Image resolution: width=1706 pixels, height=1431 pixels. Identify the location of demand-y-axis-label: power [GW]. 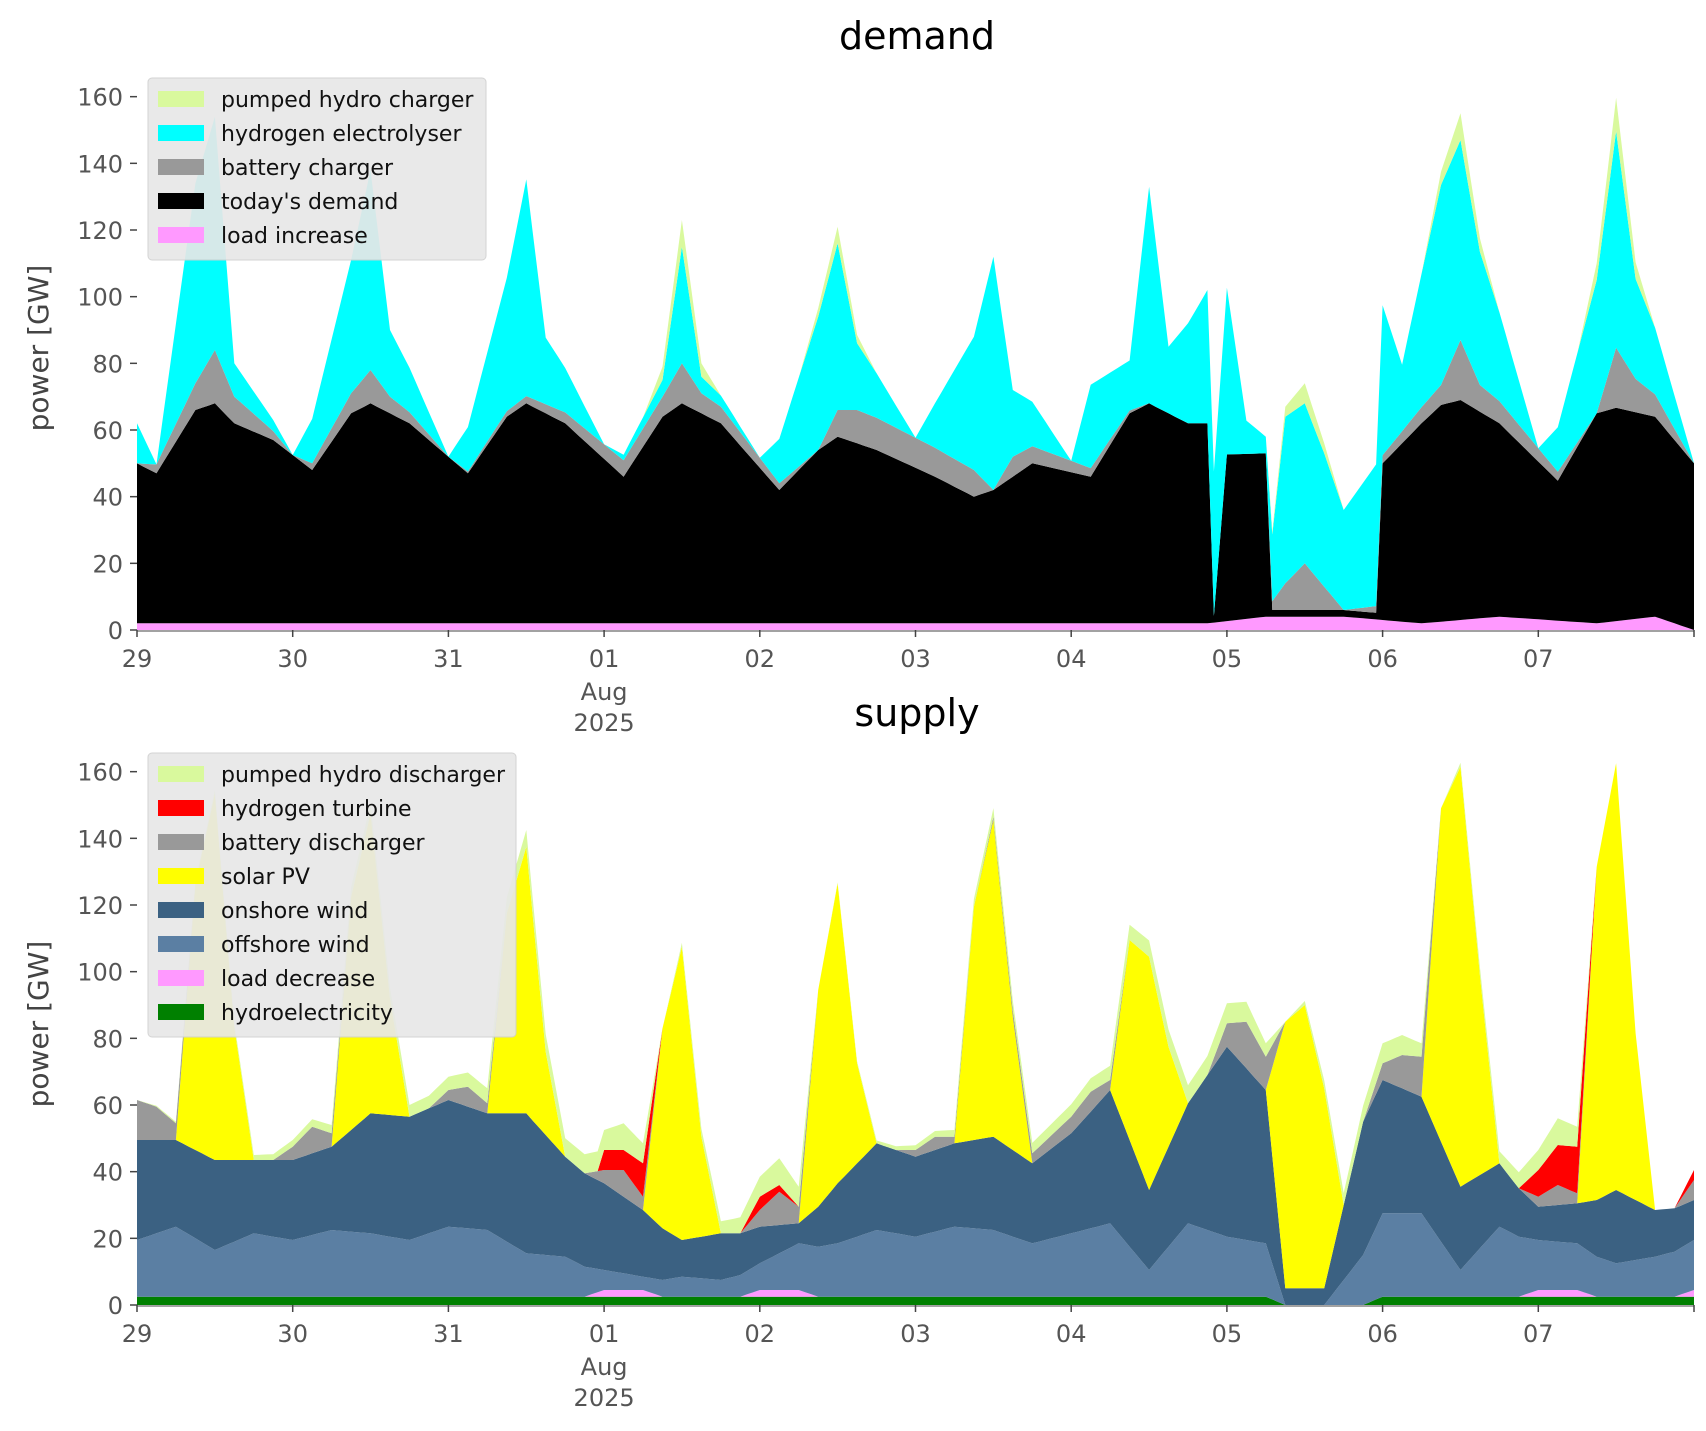
(38, 348).